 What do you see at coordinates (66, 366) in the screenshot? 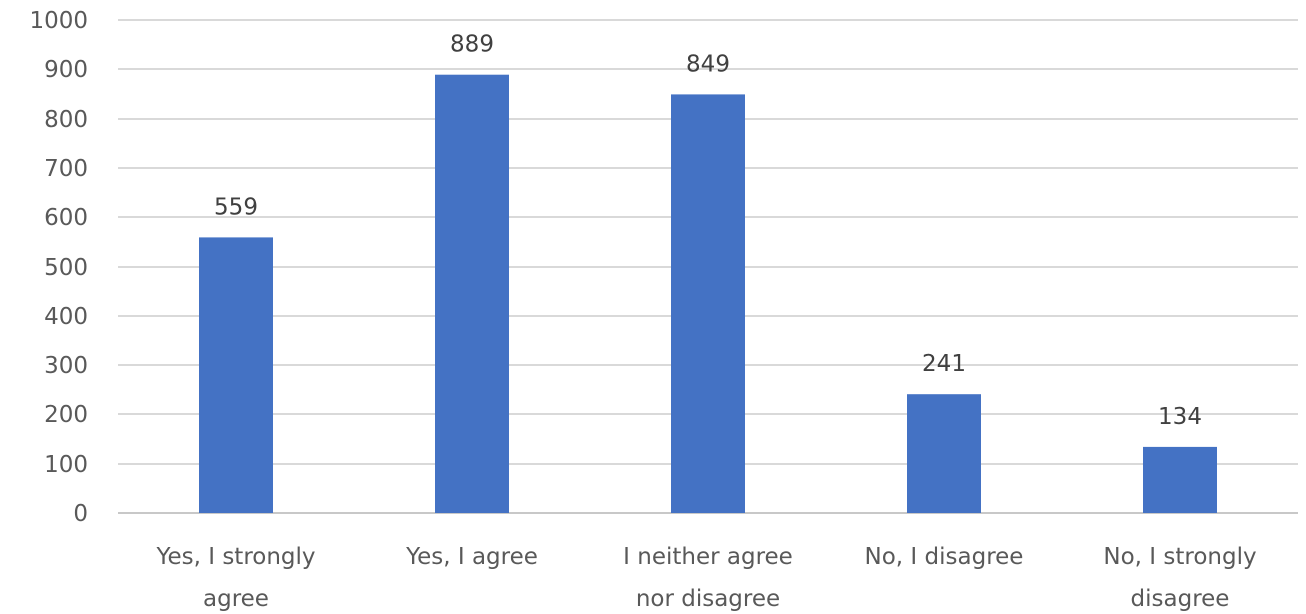
I see `y-tick-label: 300` at bounding box center [66, 366].